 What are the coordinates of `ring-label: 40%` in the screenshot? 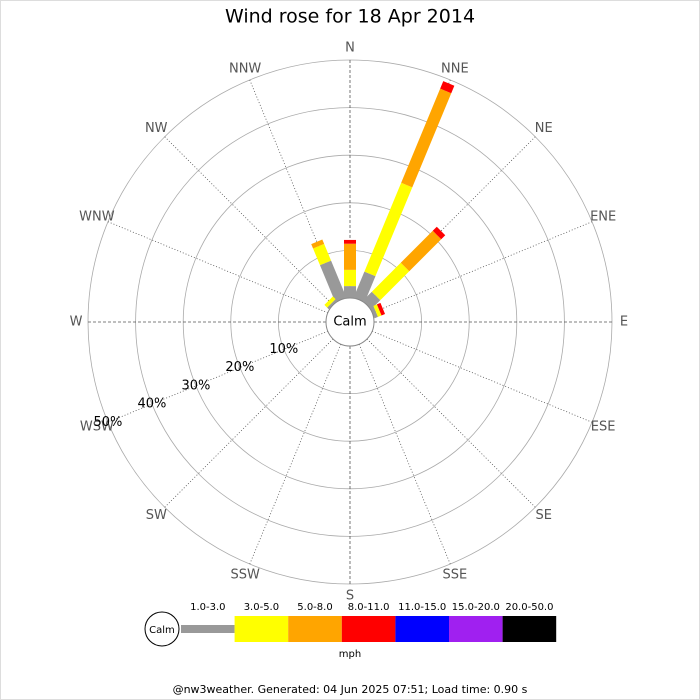 It's located at (151, 404).